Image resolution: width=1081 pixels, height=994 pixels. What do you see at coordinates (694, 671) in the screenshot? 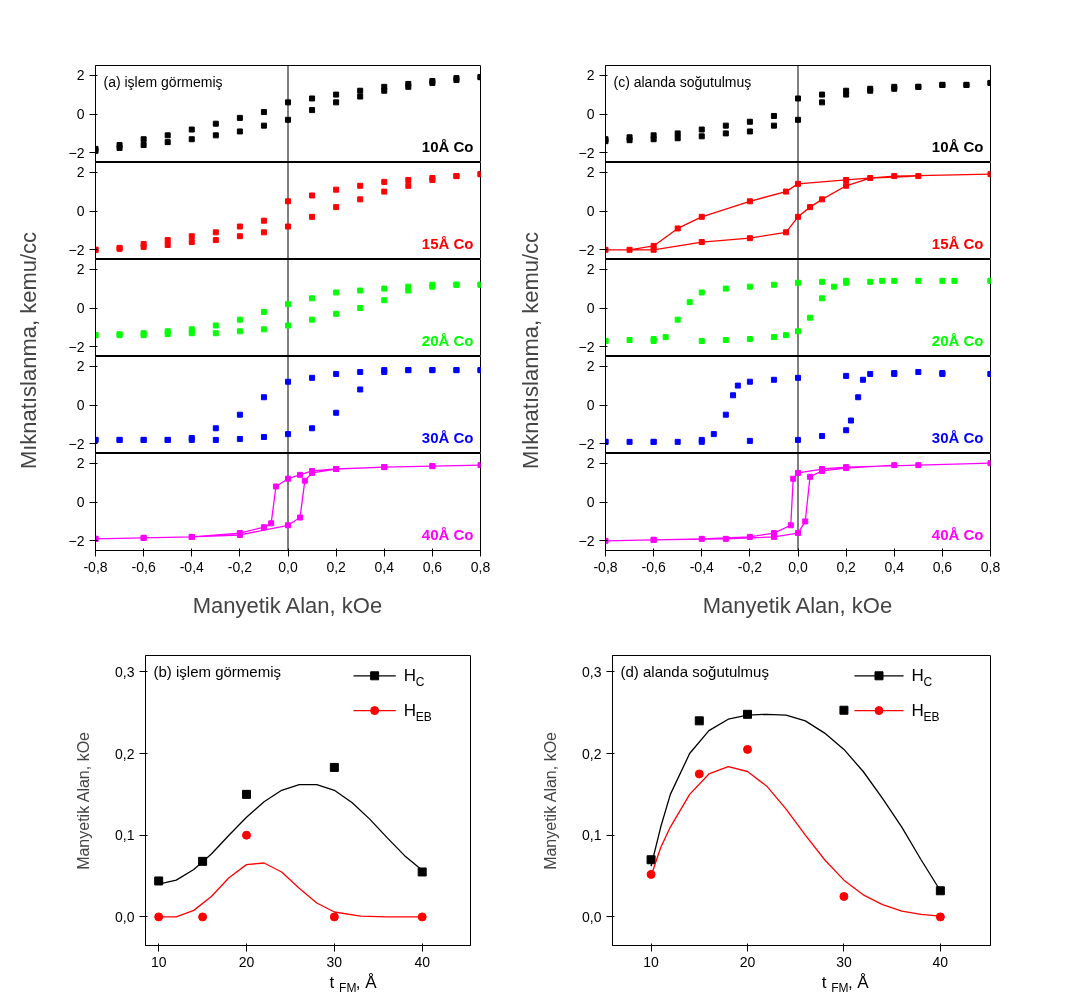
I see `annotation: (d) alanda soğutulmuş` at bounding box center [694, 671].